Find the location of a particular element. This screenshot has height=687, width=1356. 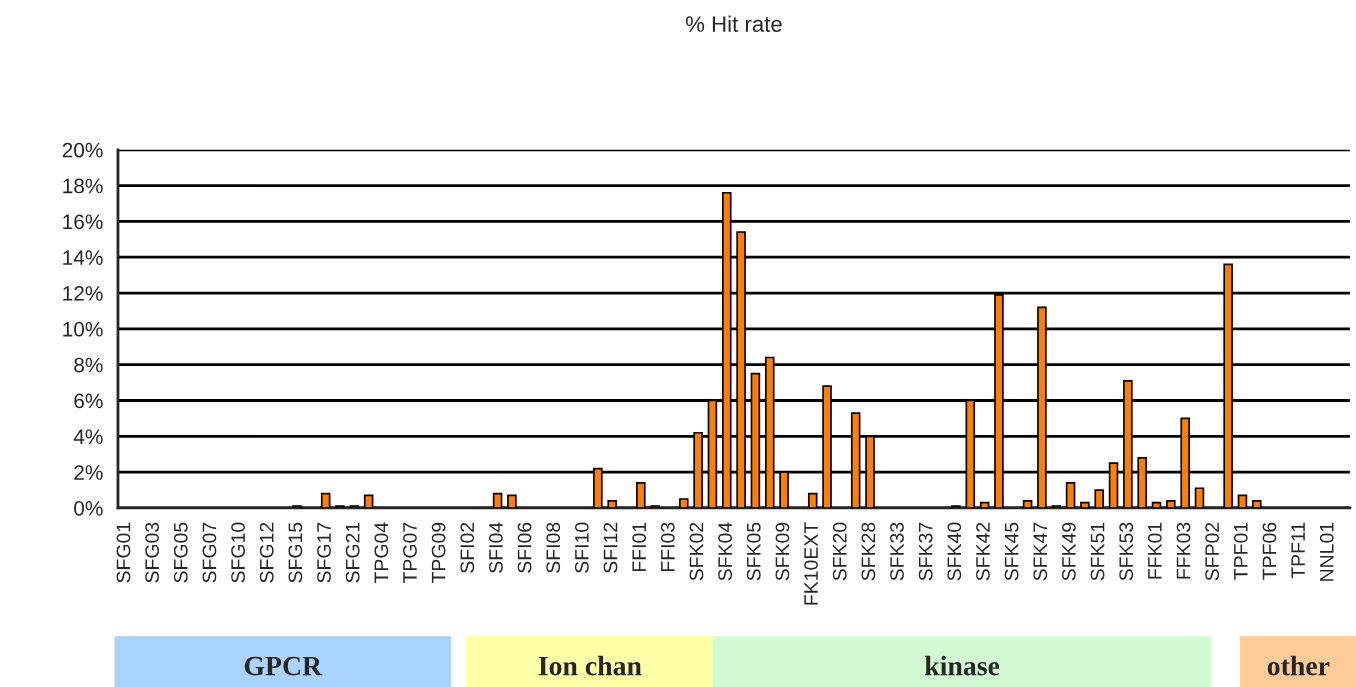

text: GPCR is located at coordinates (283, 666).